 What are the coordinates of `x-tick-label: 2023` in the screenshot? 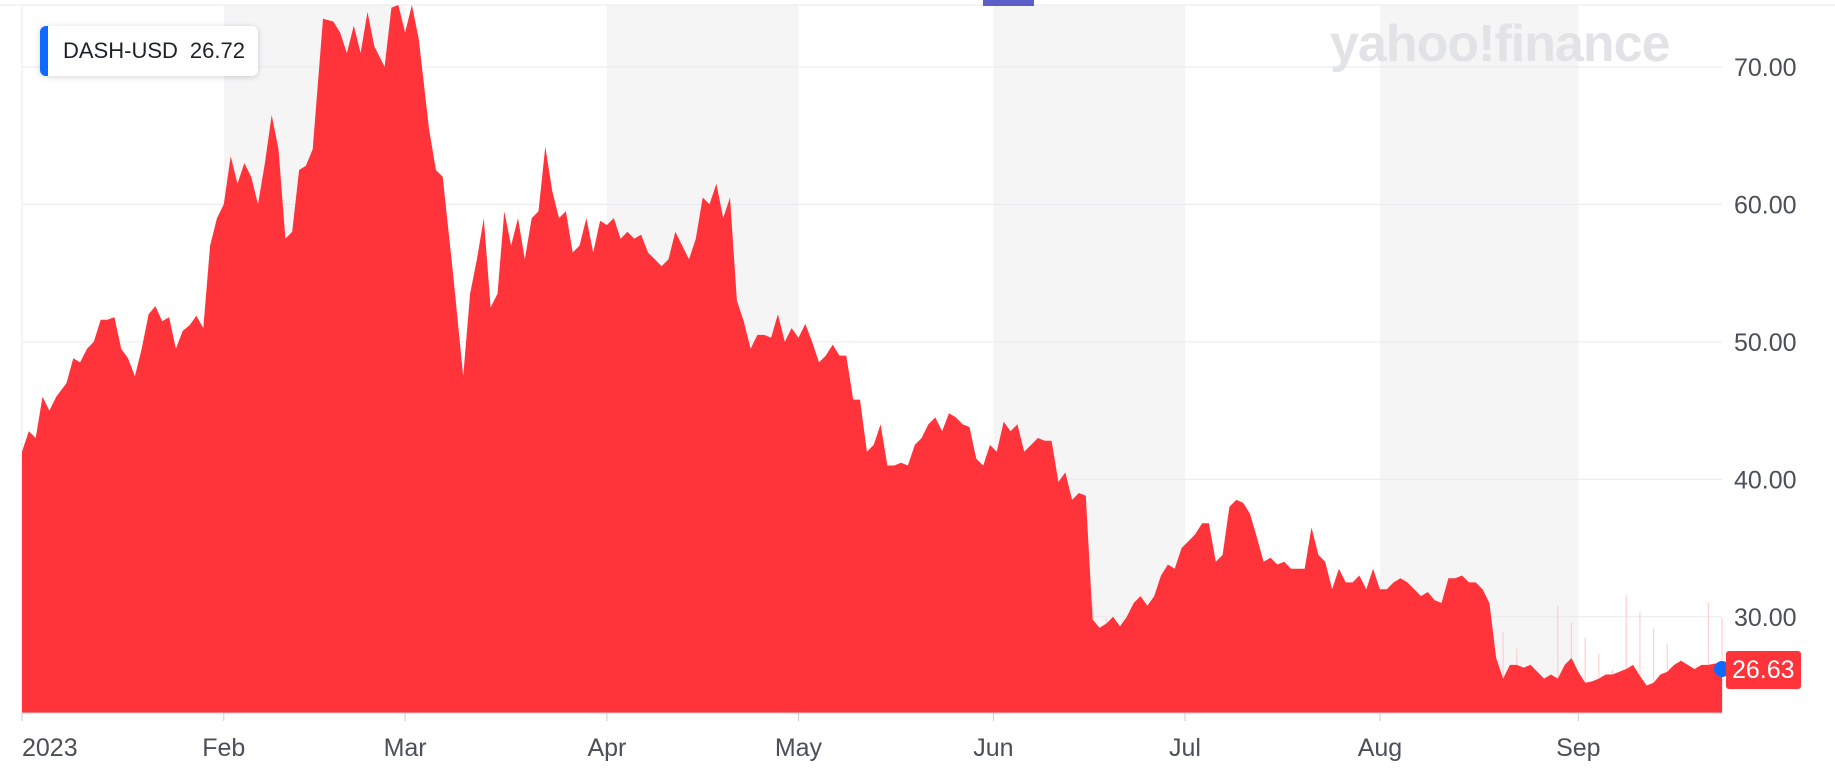 It's located at (50, 748).